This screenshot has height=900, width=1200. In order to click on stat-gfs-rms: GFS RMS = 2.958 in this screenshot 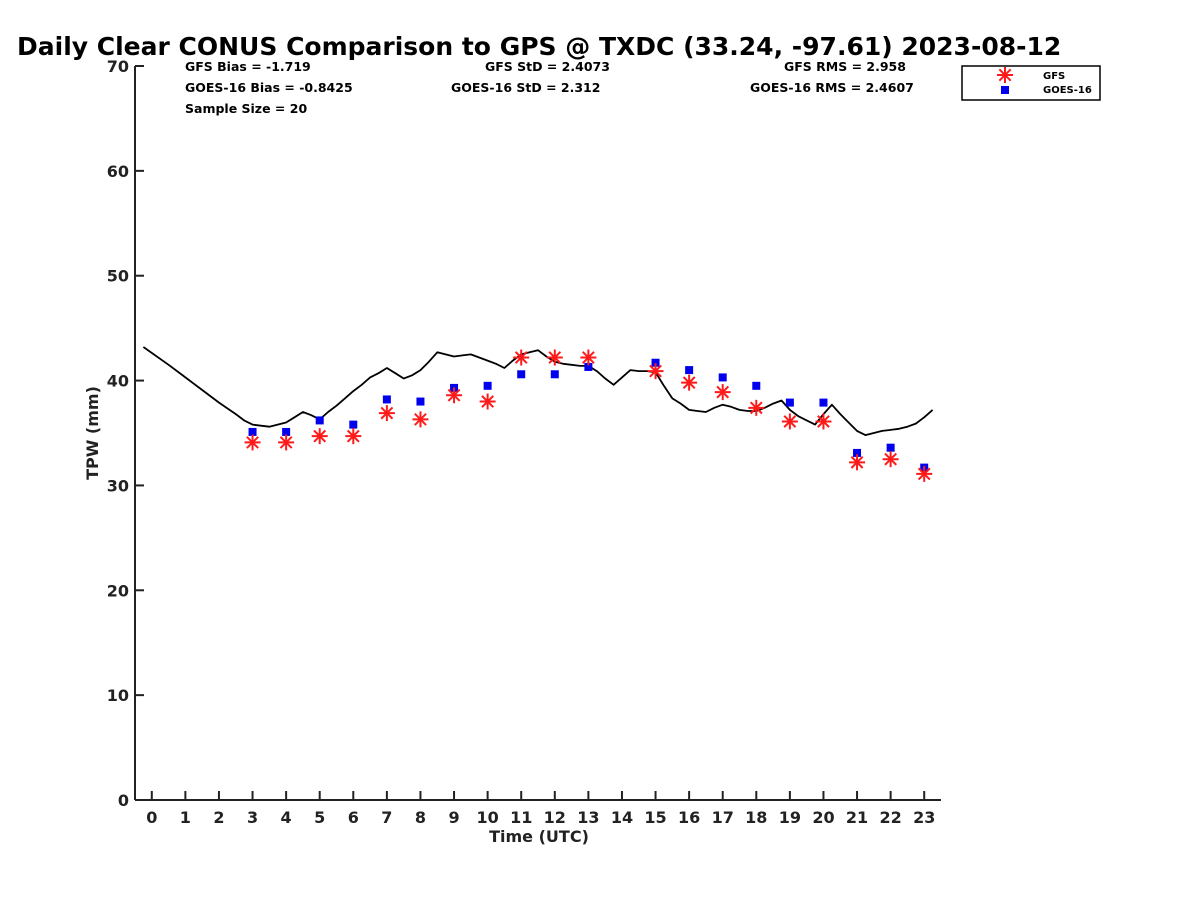, I will do `click(845, 66)`.